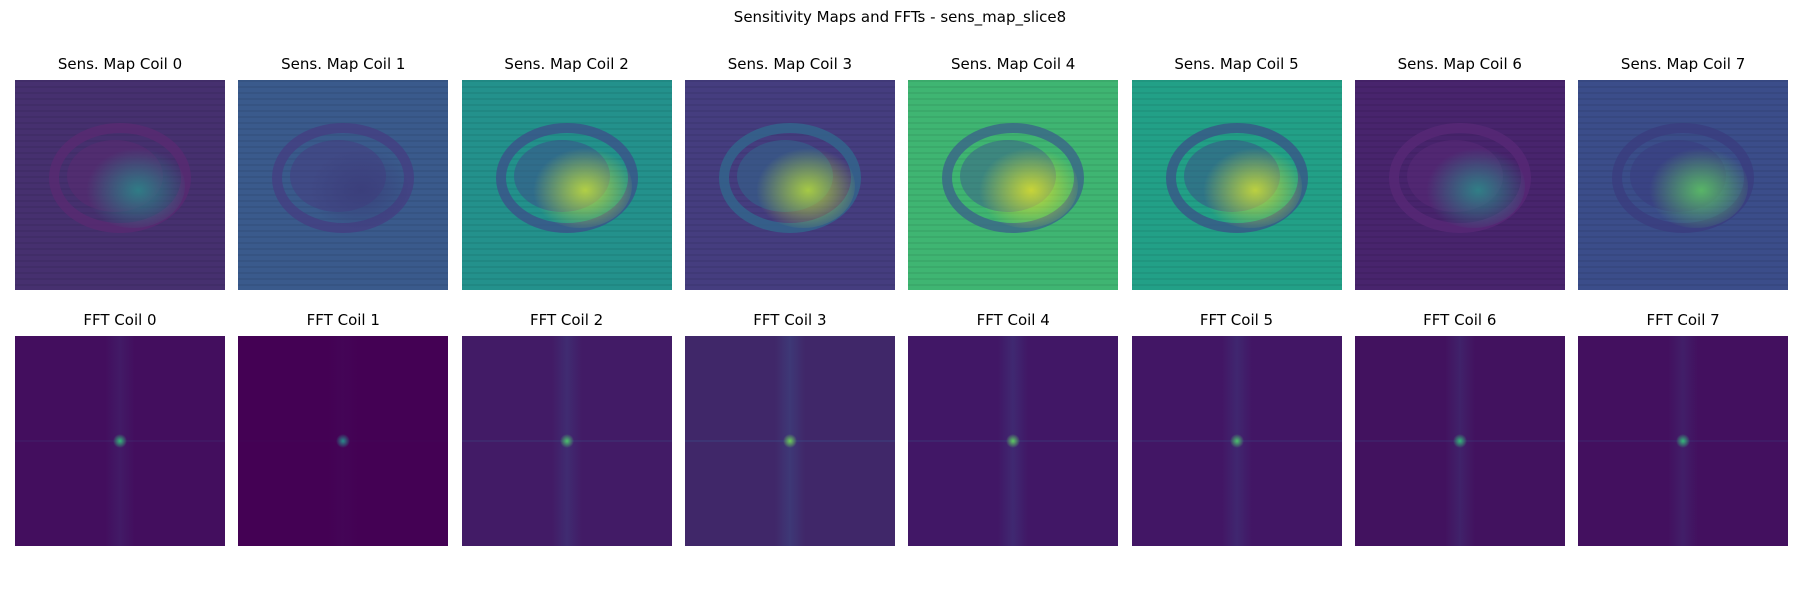 This screenshot has height=600, width=1800. I want to click on sens-map-panel-0: Sens. Map Coil 0, so click(120, 172).